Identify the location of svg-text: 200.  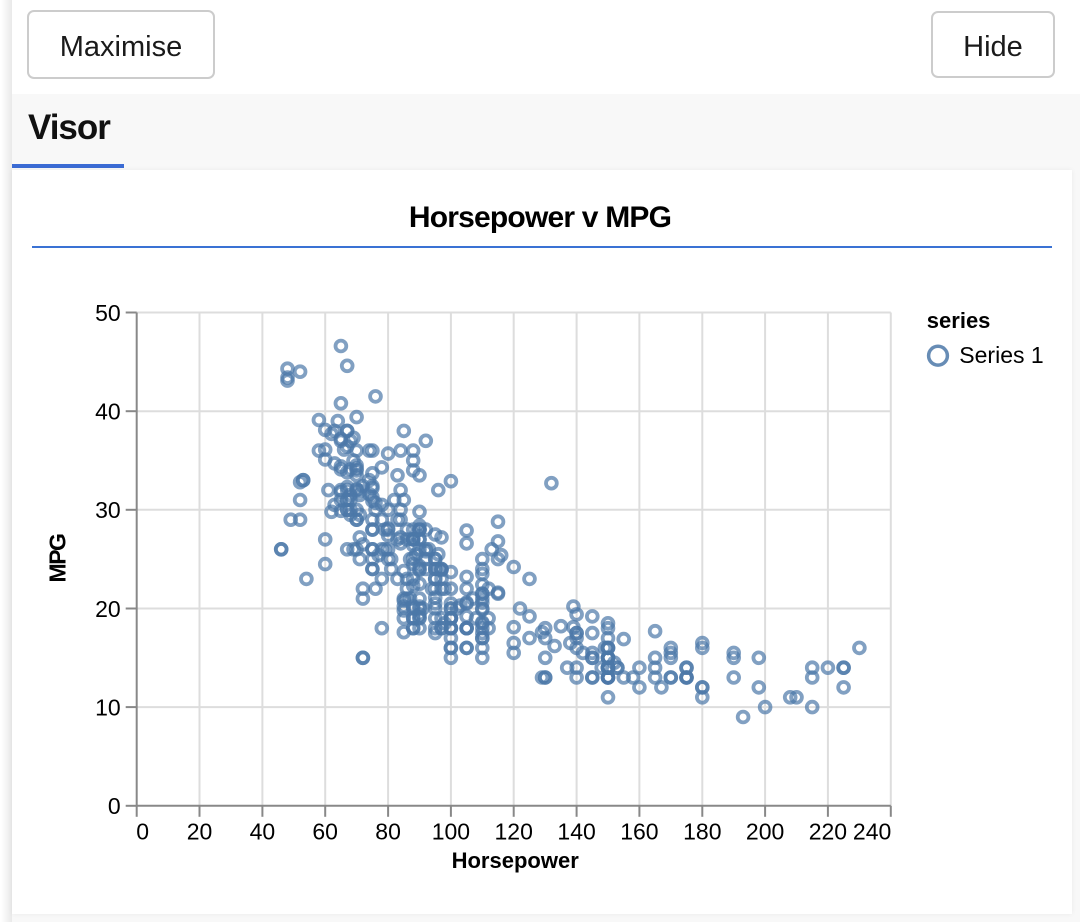
(765, 832).